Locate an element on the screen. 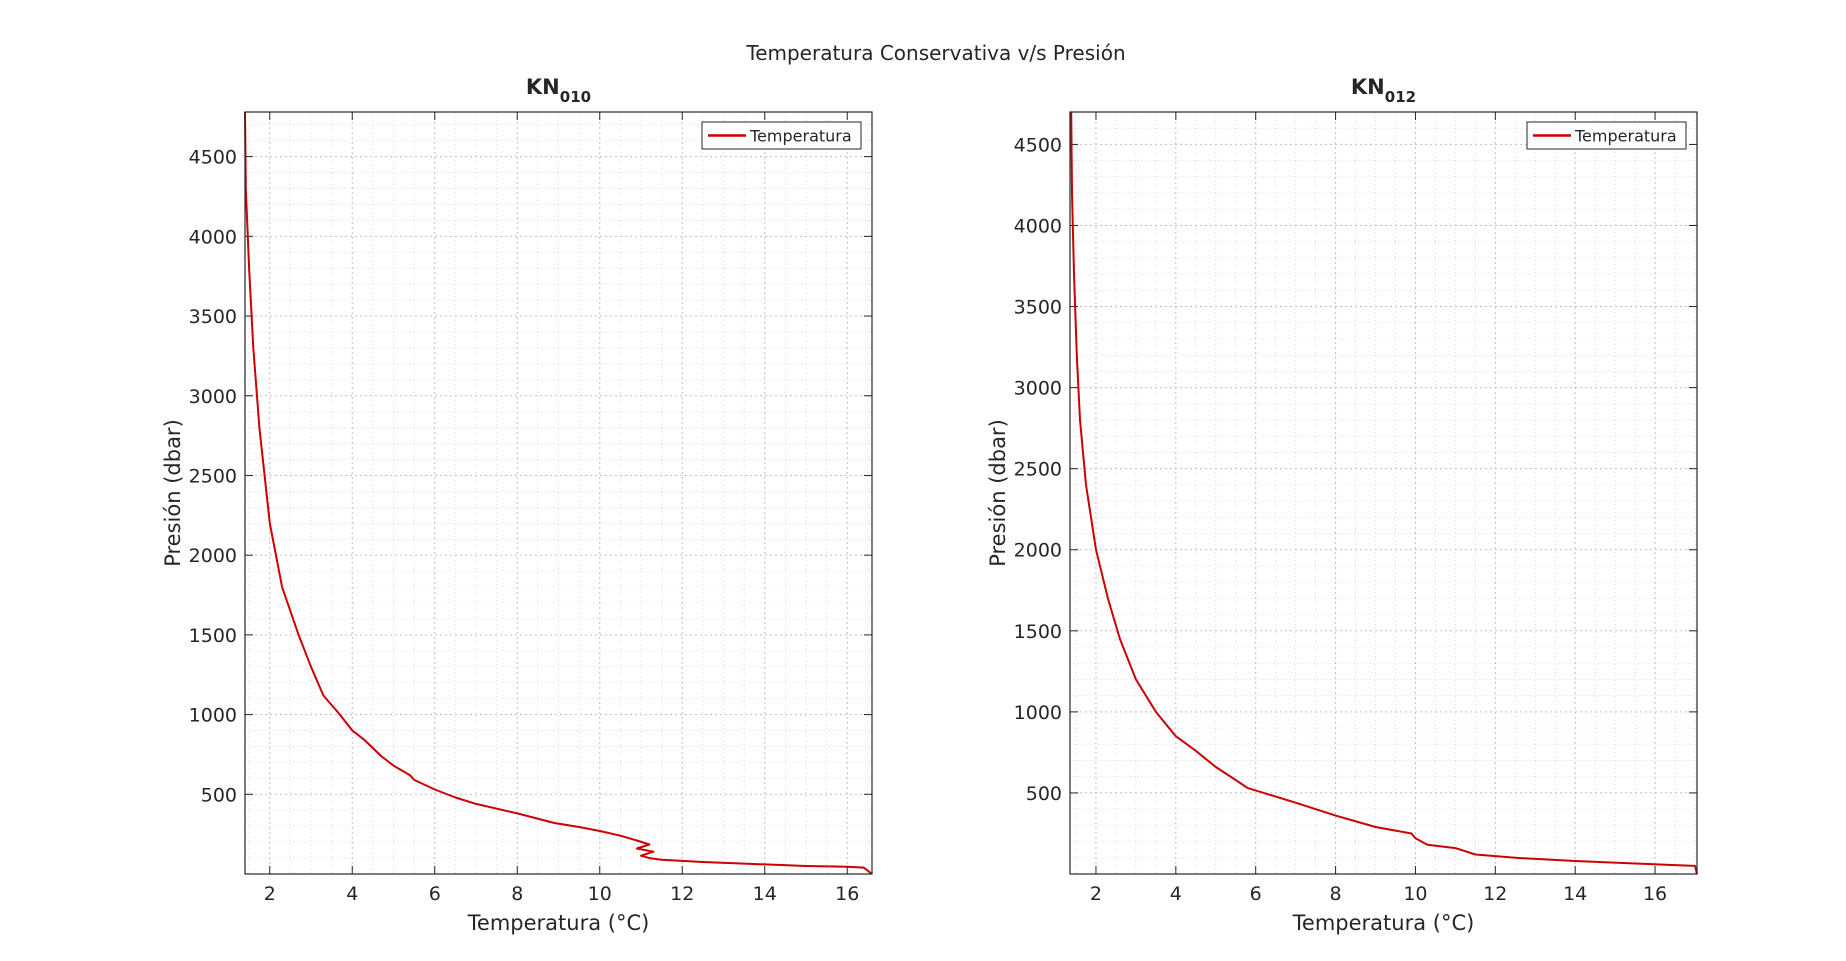 This screenshot has width=1846, height=961. chart-title-subscript: 010 is located at coordinates (575, 97).